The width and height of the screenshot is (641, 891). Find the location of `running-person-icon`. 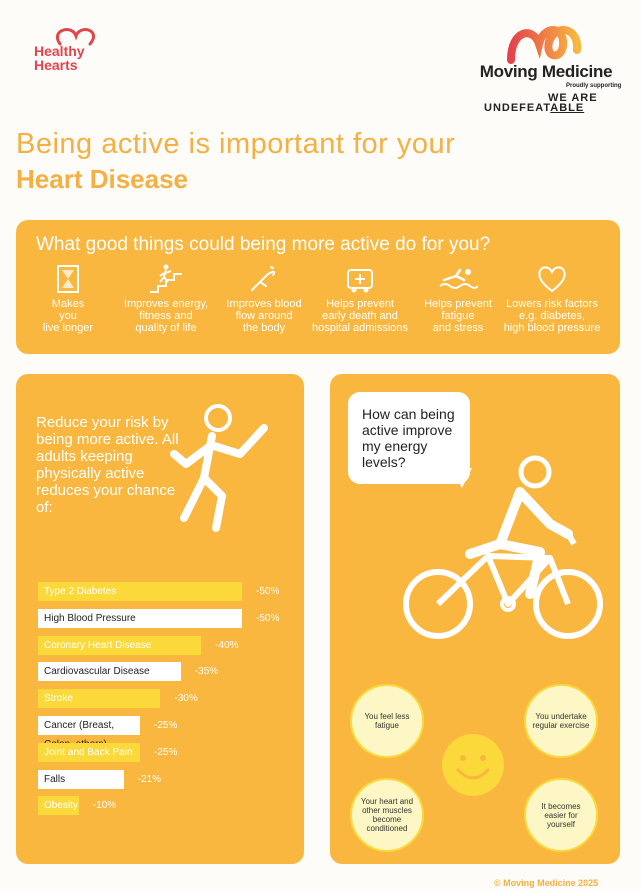

running-person-icon is located at coordinates (219, 468).